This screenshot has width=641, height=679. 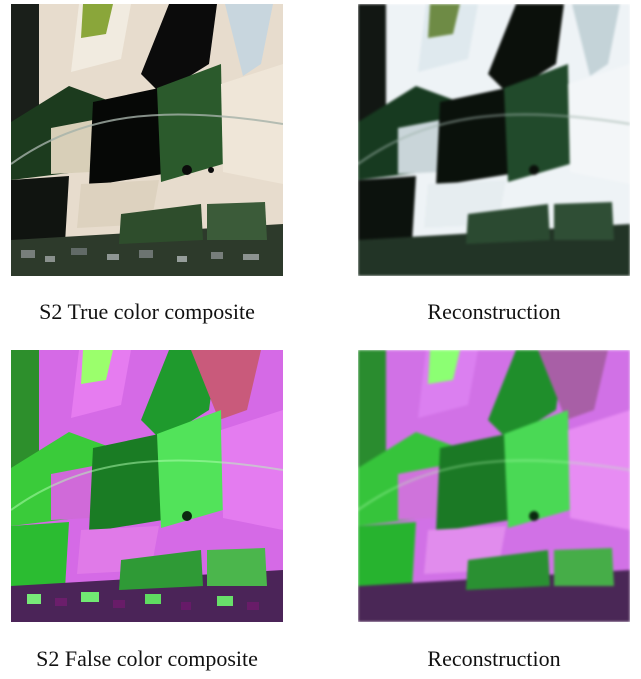 What do you see at coordinates (147, 658) in the screenshot?
I see `false-color-caption: S2 False color composite` at bounding box center [147, 658].